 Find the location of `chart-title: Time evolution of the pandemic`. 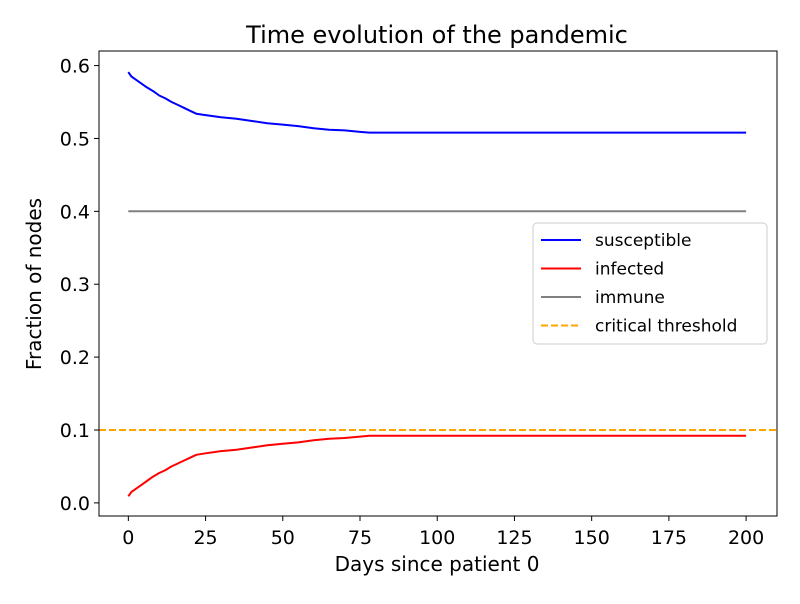

chart-title: Time evolution of the pandemic is located at coordinates (436, 35).